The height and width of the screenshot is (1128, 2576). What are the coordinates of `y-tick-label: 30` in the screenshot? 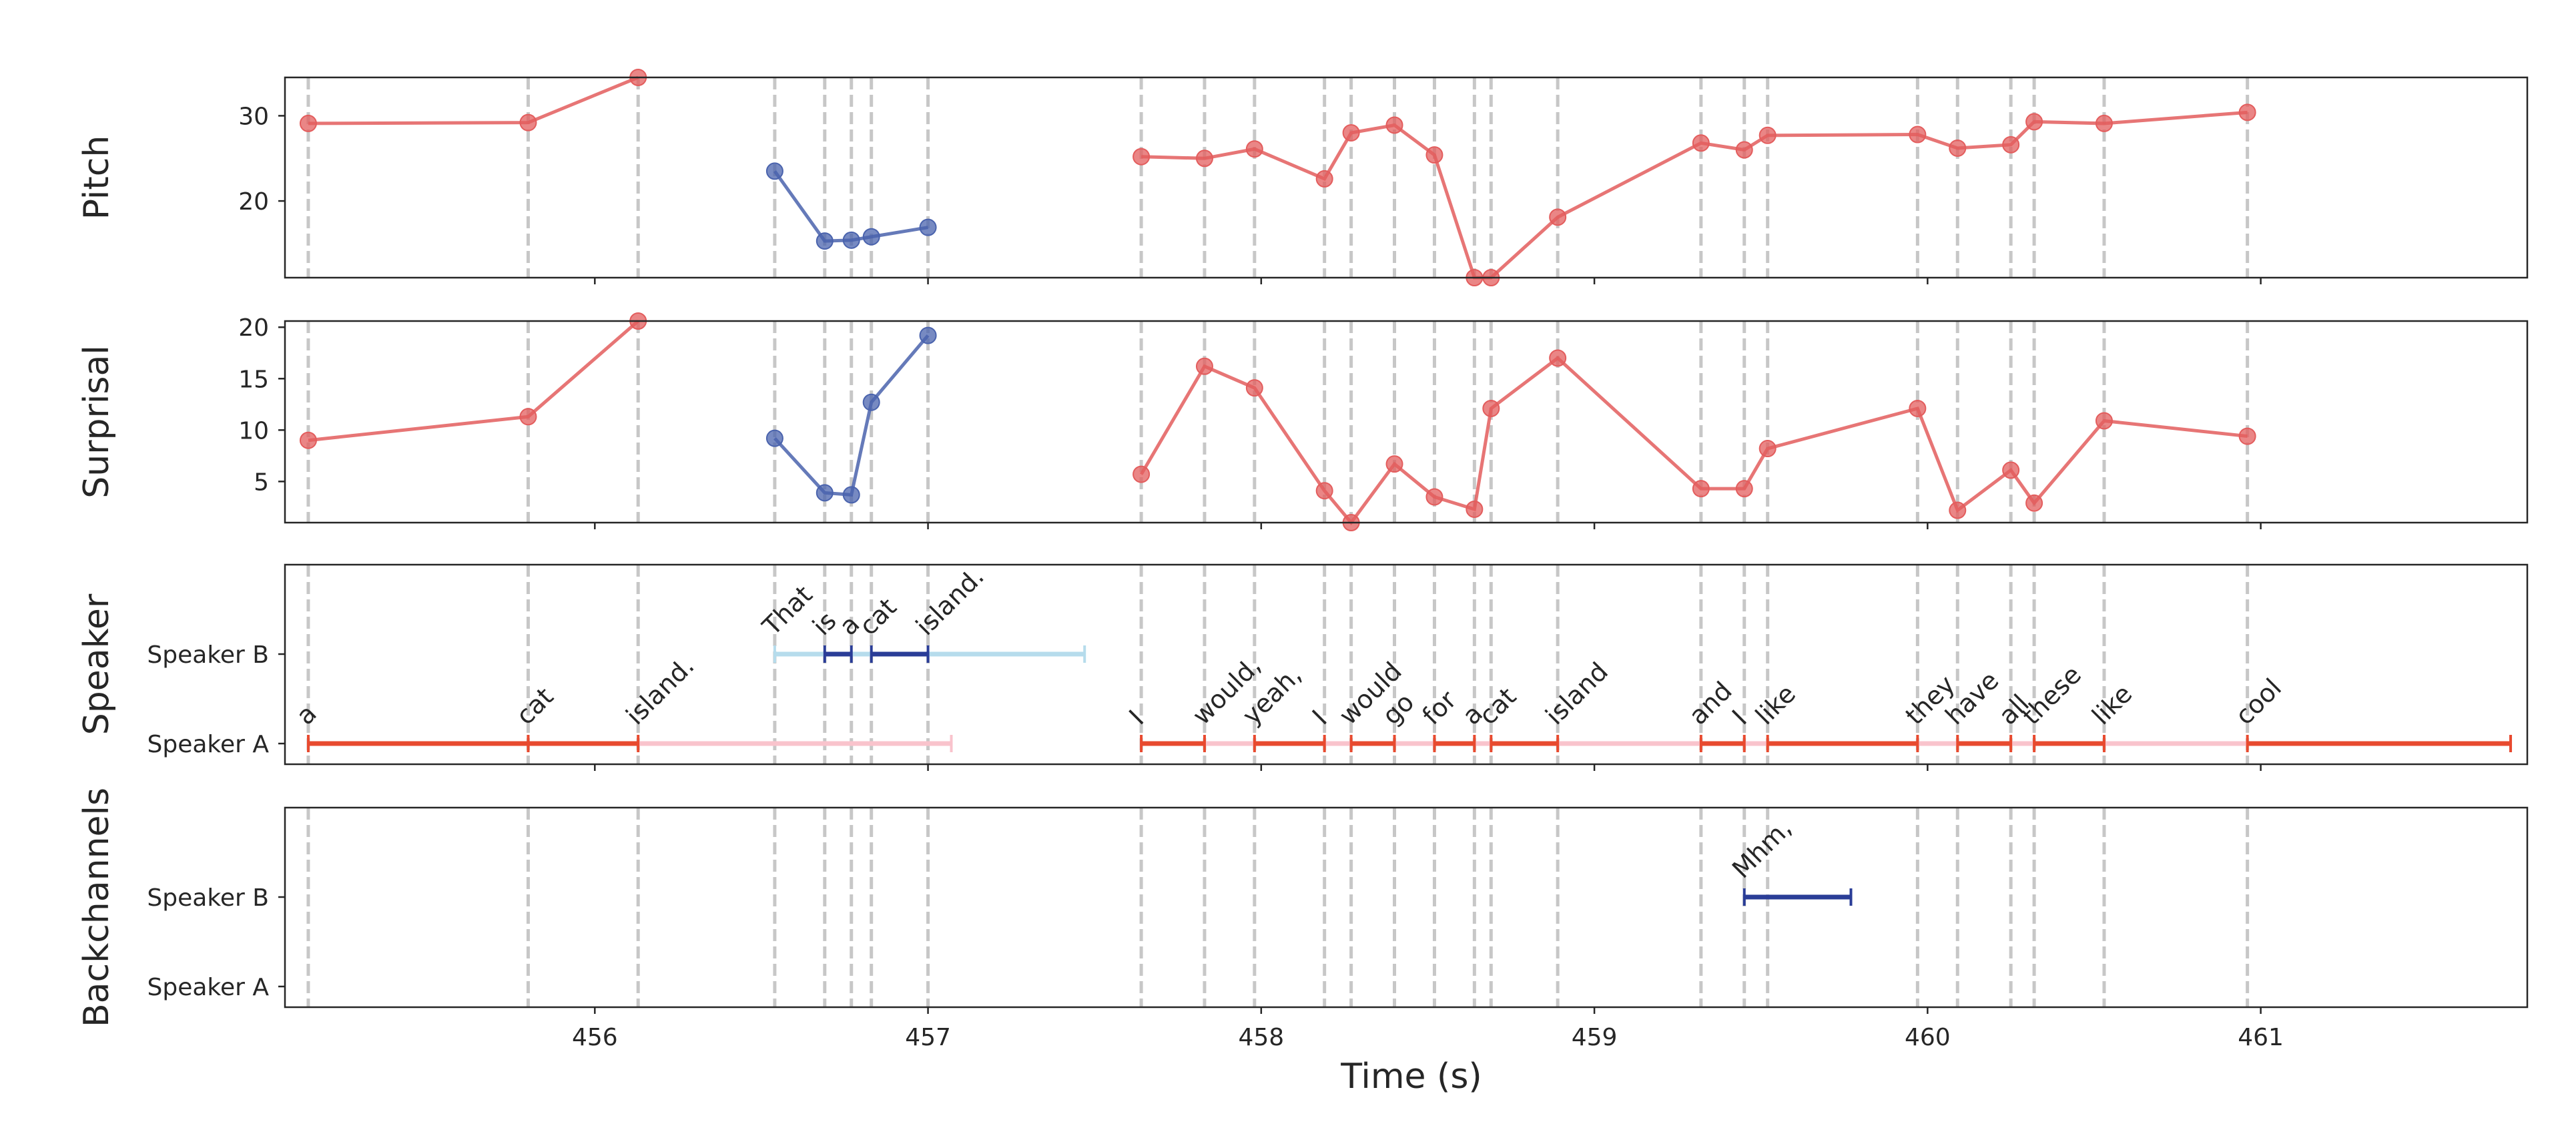 It's located at (253, 117).